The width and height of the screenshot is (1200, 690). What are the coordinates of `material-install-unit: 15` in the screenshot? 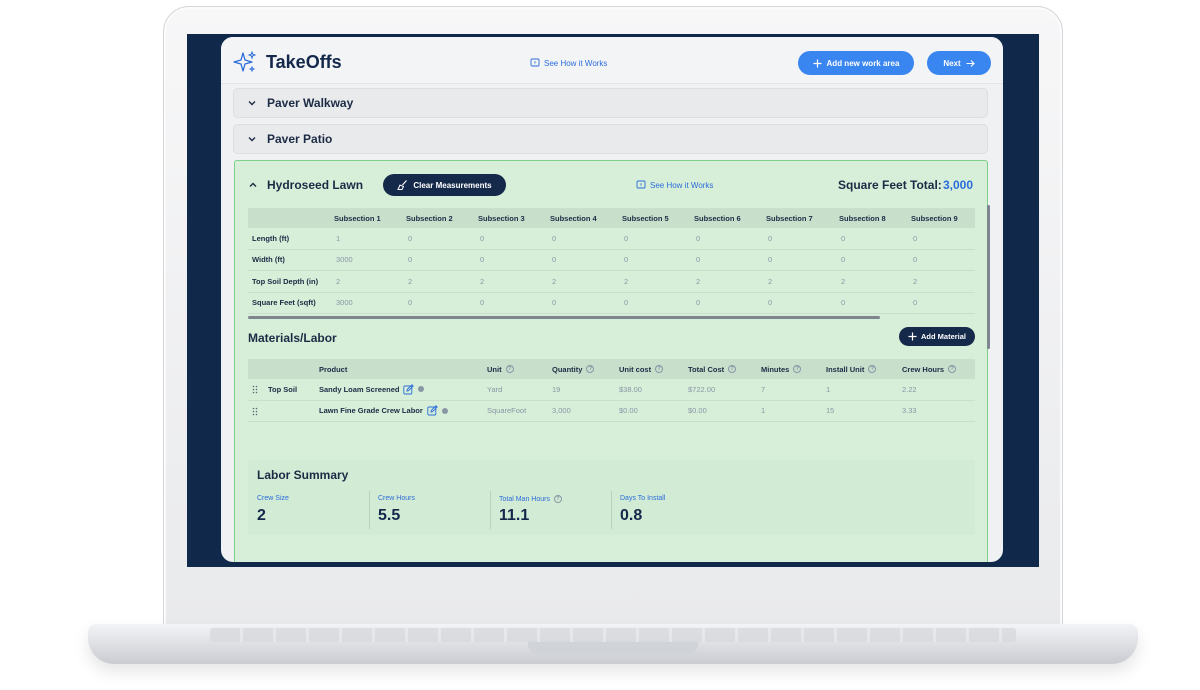 It's located at (830, 411).